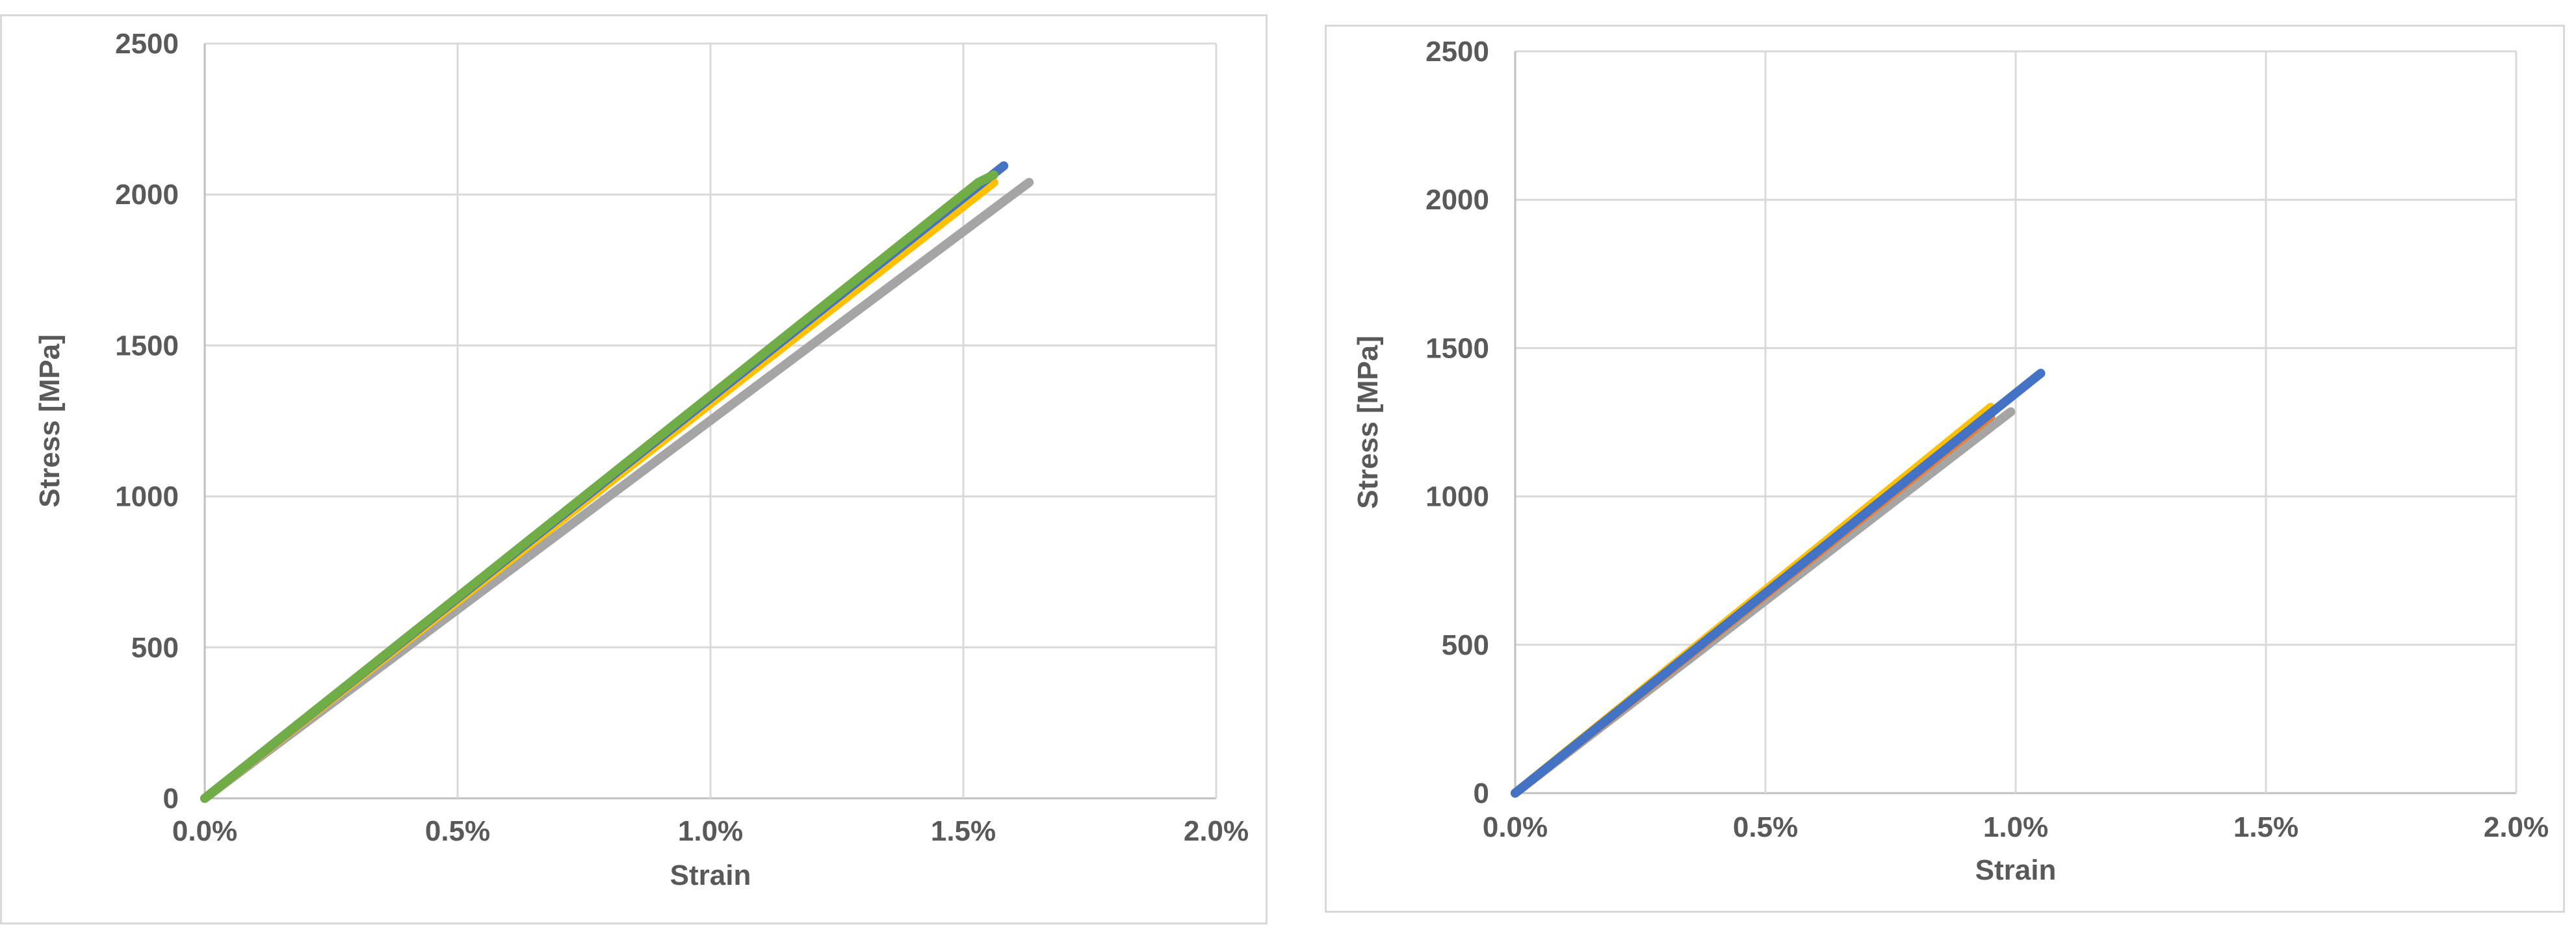 The image size is (2576, 942). What do you see at coordinates (50, 421) in the screenshot?
I see `left-y-axis-title: Stress [MPa]` at bounding box center [50, 421].